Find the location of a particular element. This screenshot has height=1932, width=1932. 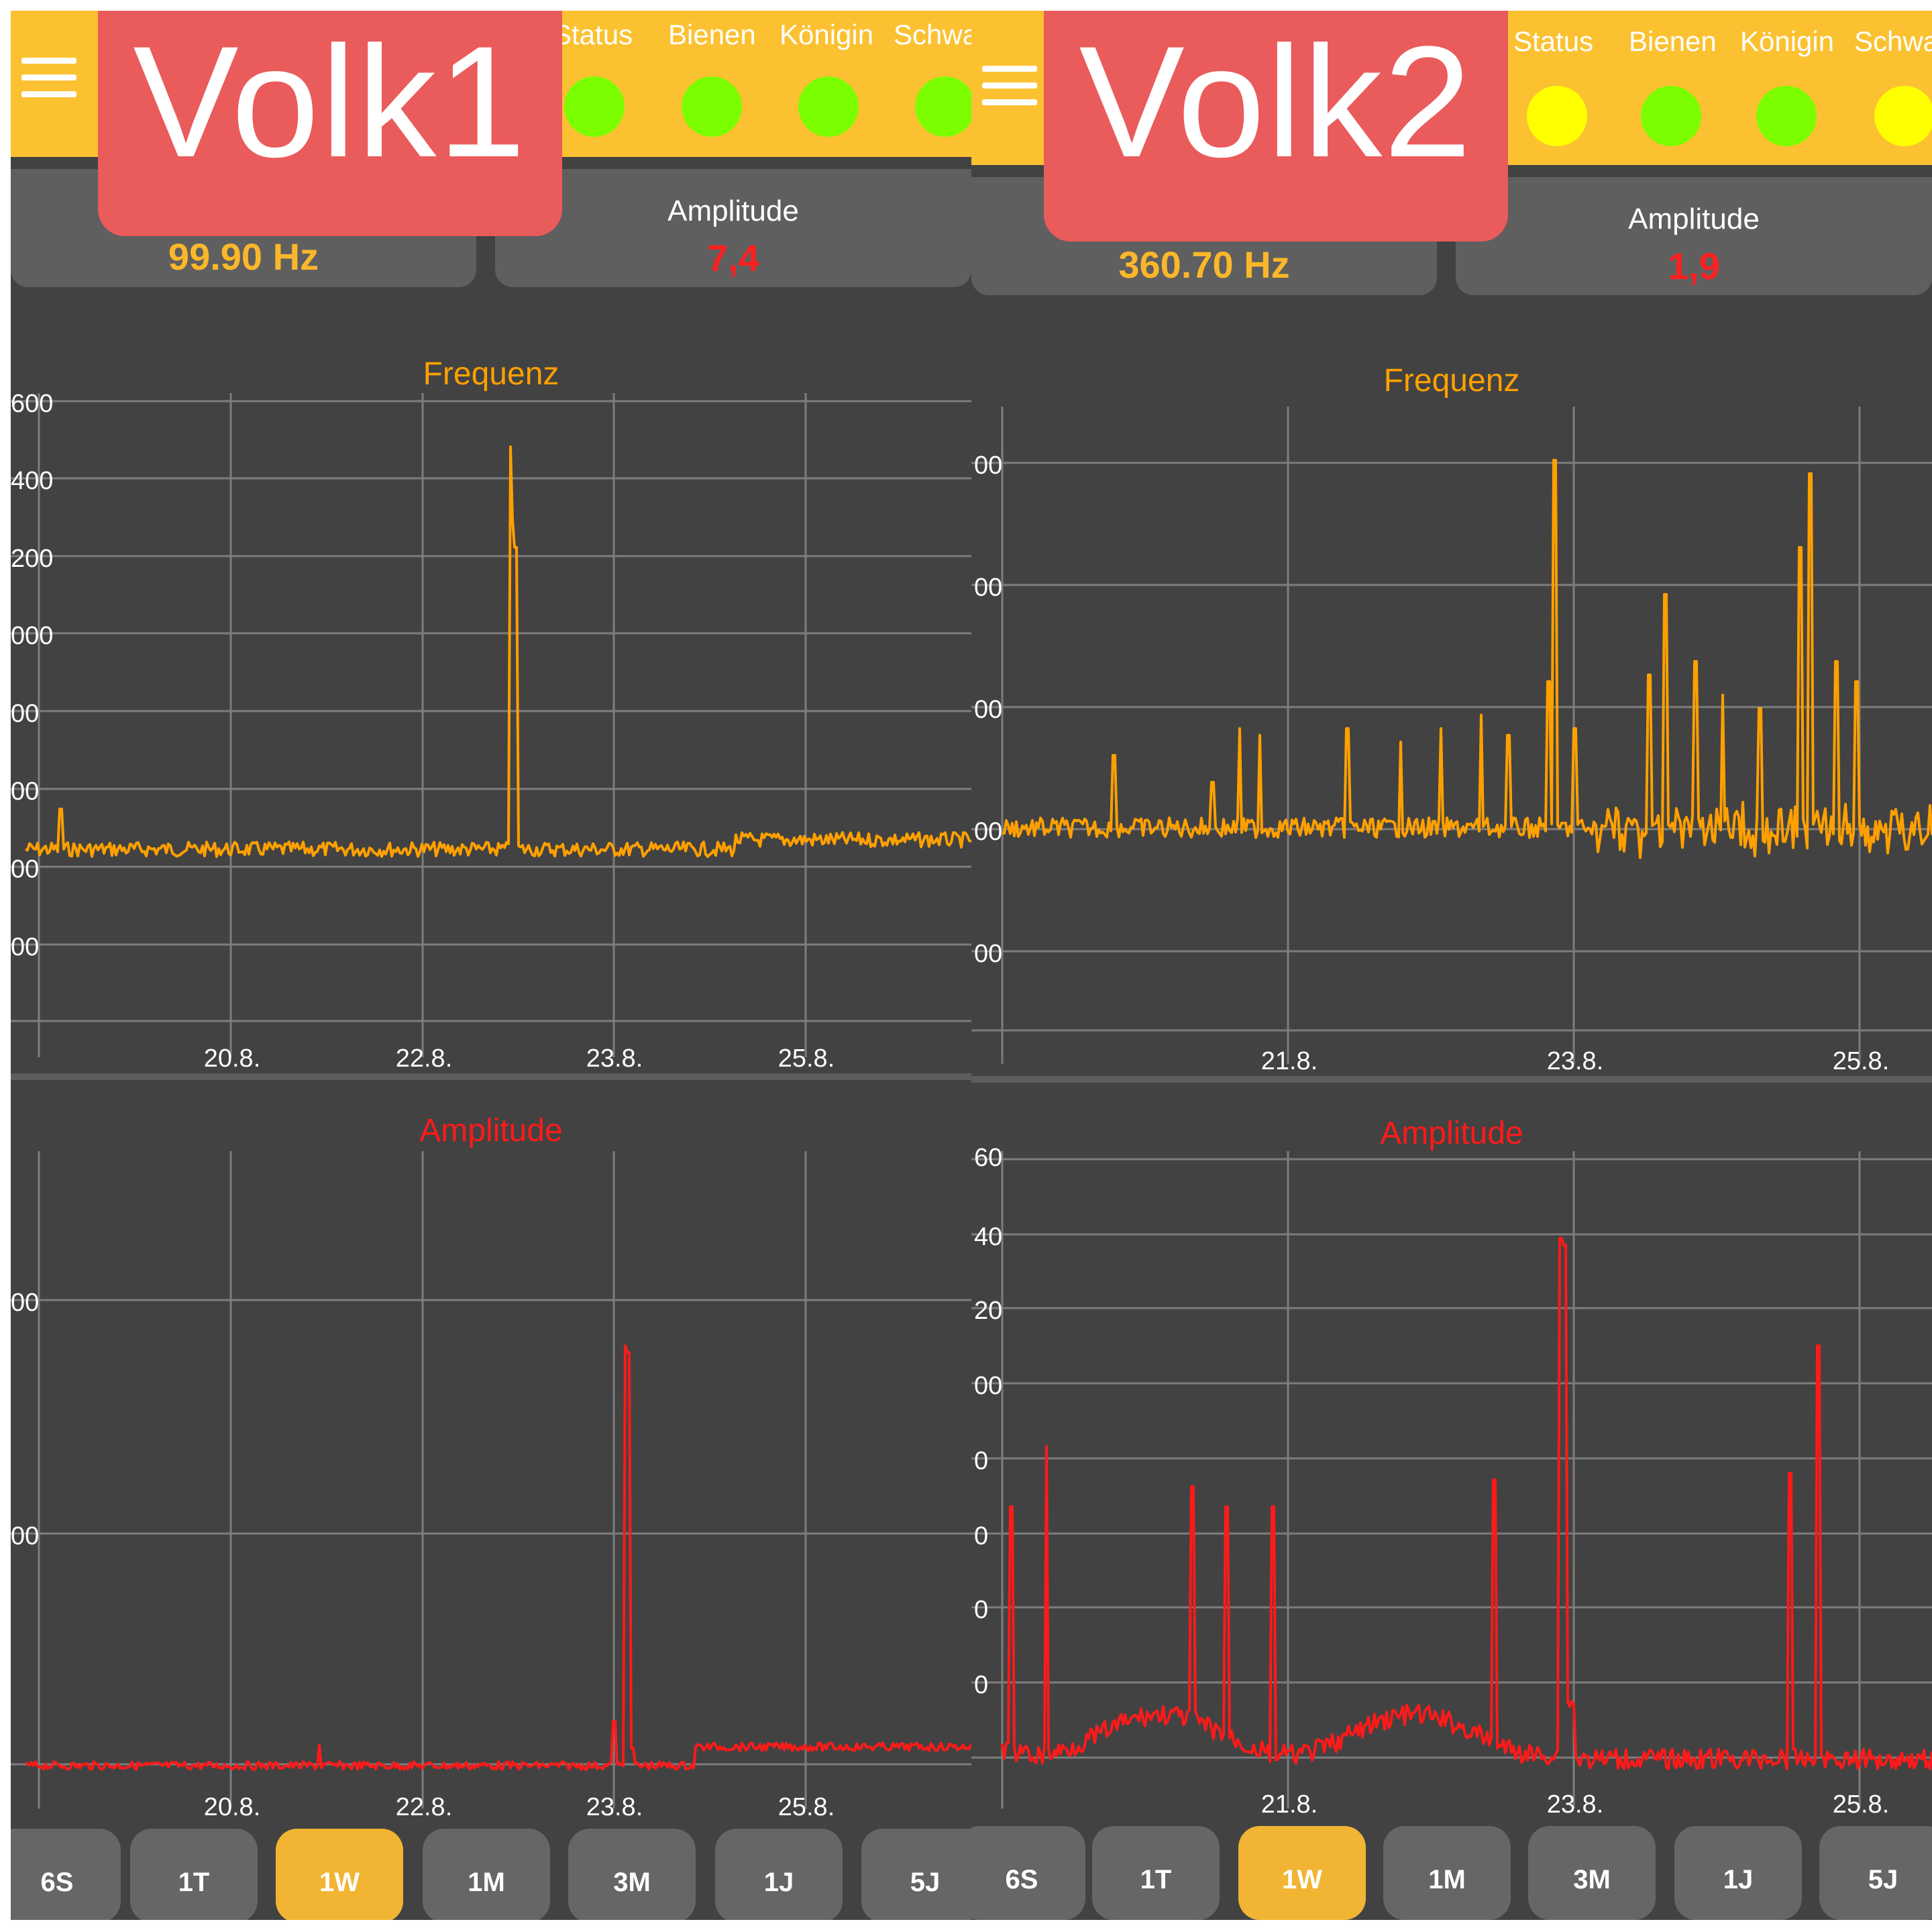

y-tick: 40 is located at coordinates (988, 1237).